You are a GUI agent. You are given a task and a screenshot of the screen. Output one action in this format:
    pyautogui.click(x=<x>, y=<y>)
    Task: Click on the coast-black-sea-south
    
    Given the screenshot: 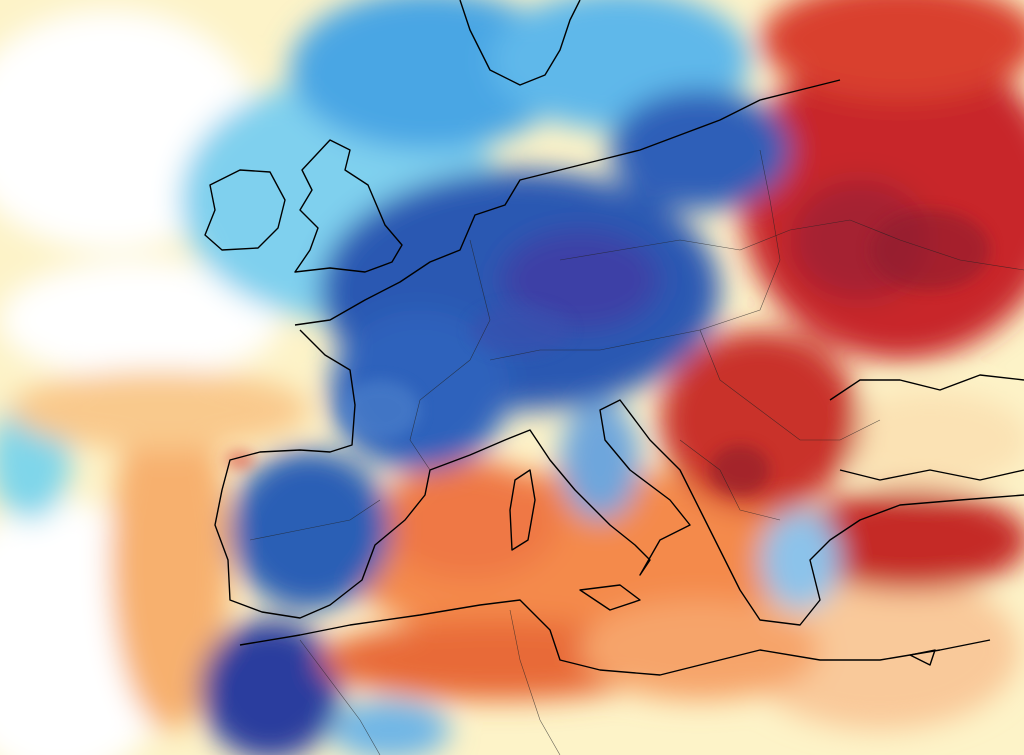 What is the action you would take?
    pyautogui.click(x=931, y=475)
    